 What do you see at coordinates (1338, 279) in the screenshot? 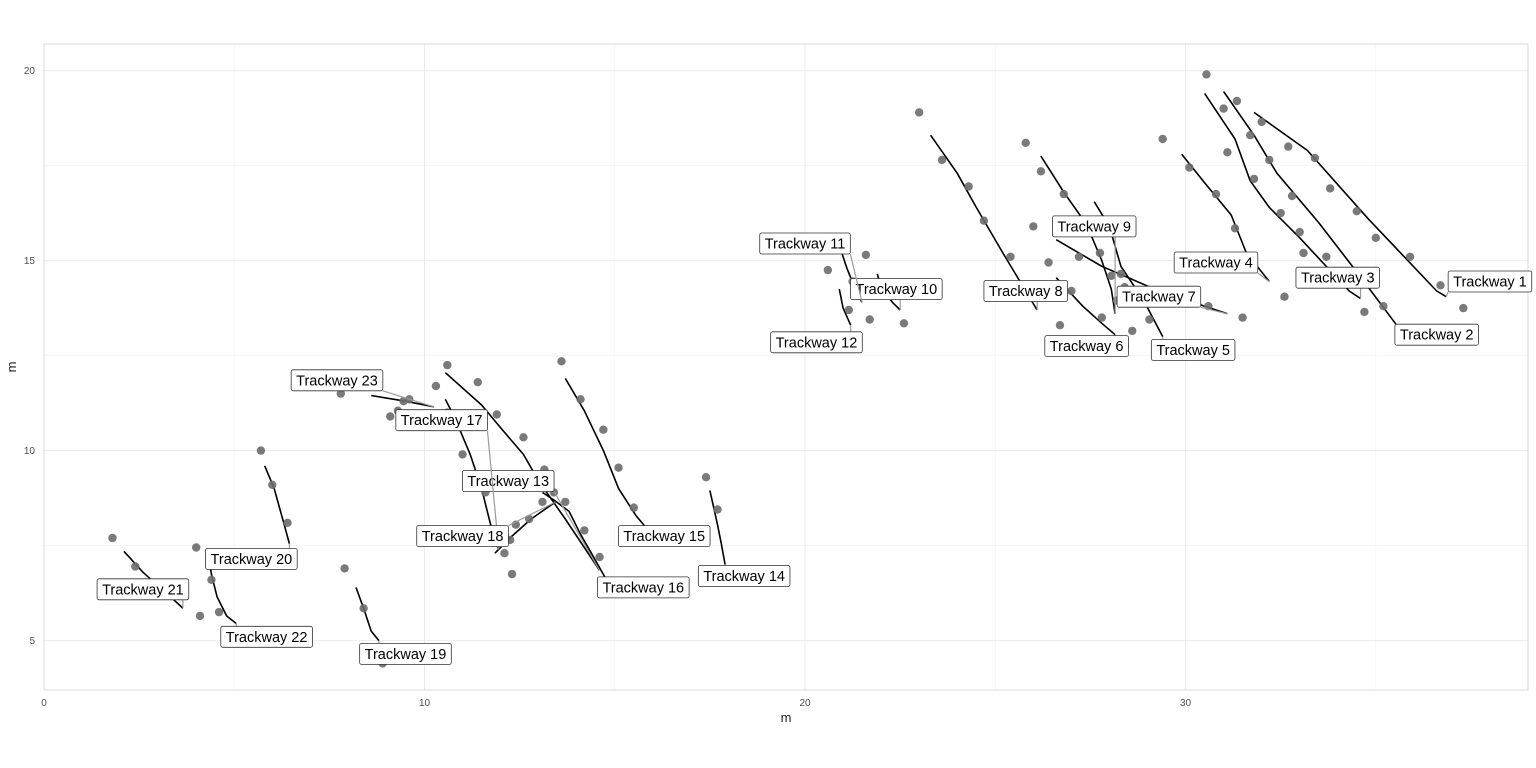
I see `trackway-label-text: Trackway 3` at bounding box center [1338, 279].